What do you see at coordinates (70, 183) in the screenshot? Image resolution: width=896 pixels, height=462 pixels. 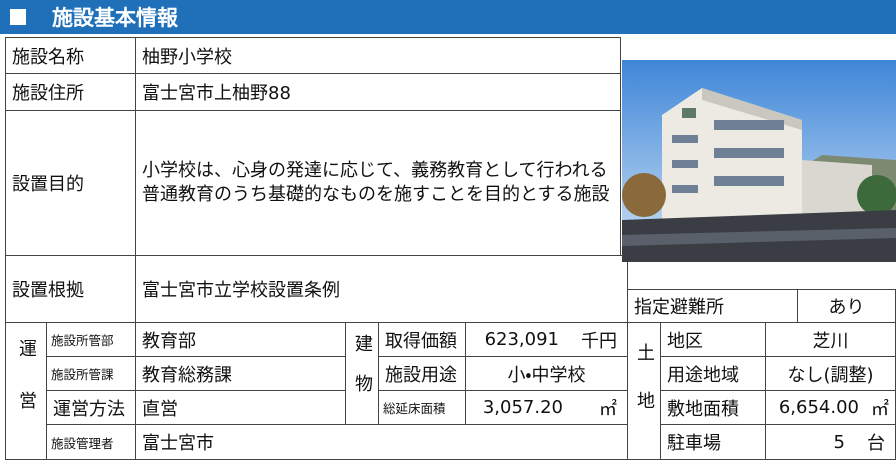 I see `label: 設置目的` at bounding box center [70, 183].